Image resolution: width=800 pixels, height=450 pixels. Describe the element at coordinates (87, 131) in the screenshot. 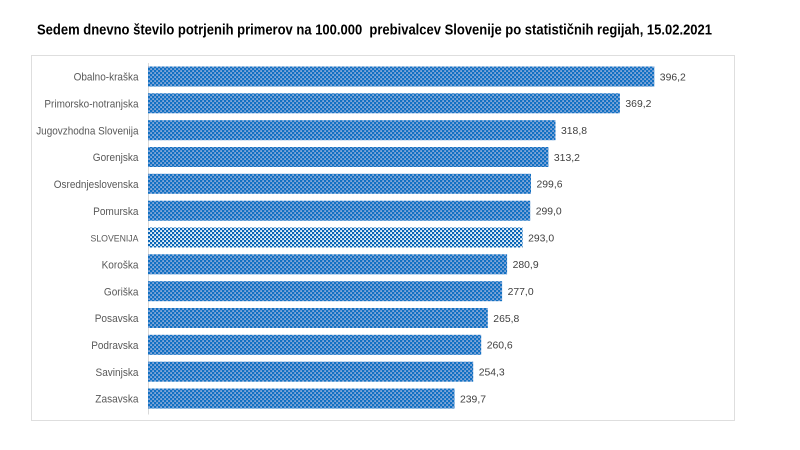

I see `svg-text: Jugovzhodna Slovenija` at that location.